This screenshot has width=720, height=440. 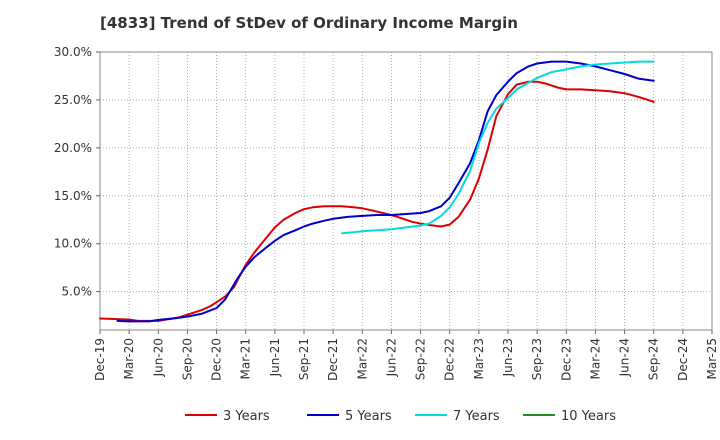 I want to click on y-tick-label: 5.0%, so click(x=77, y=292).